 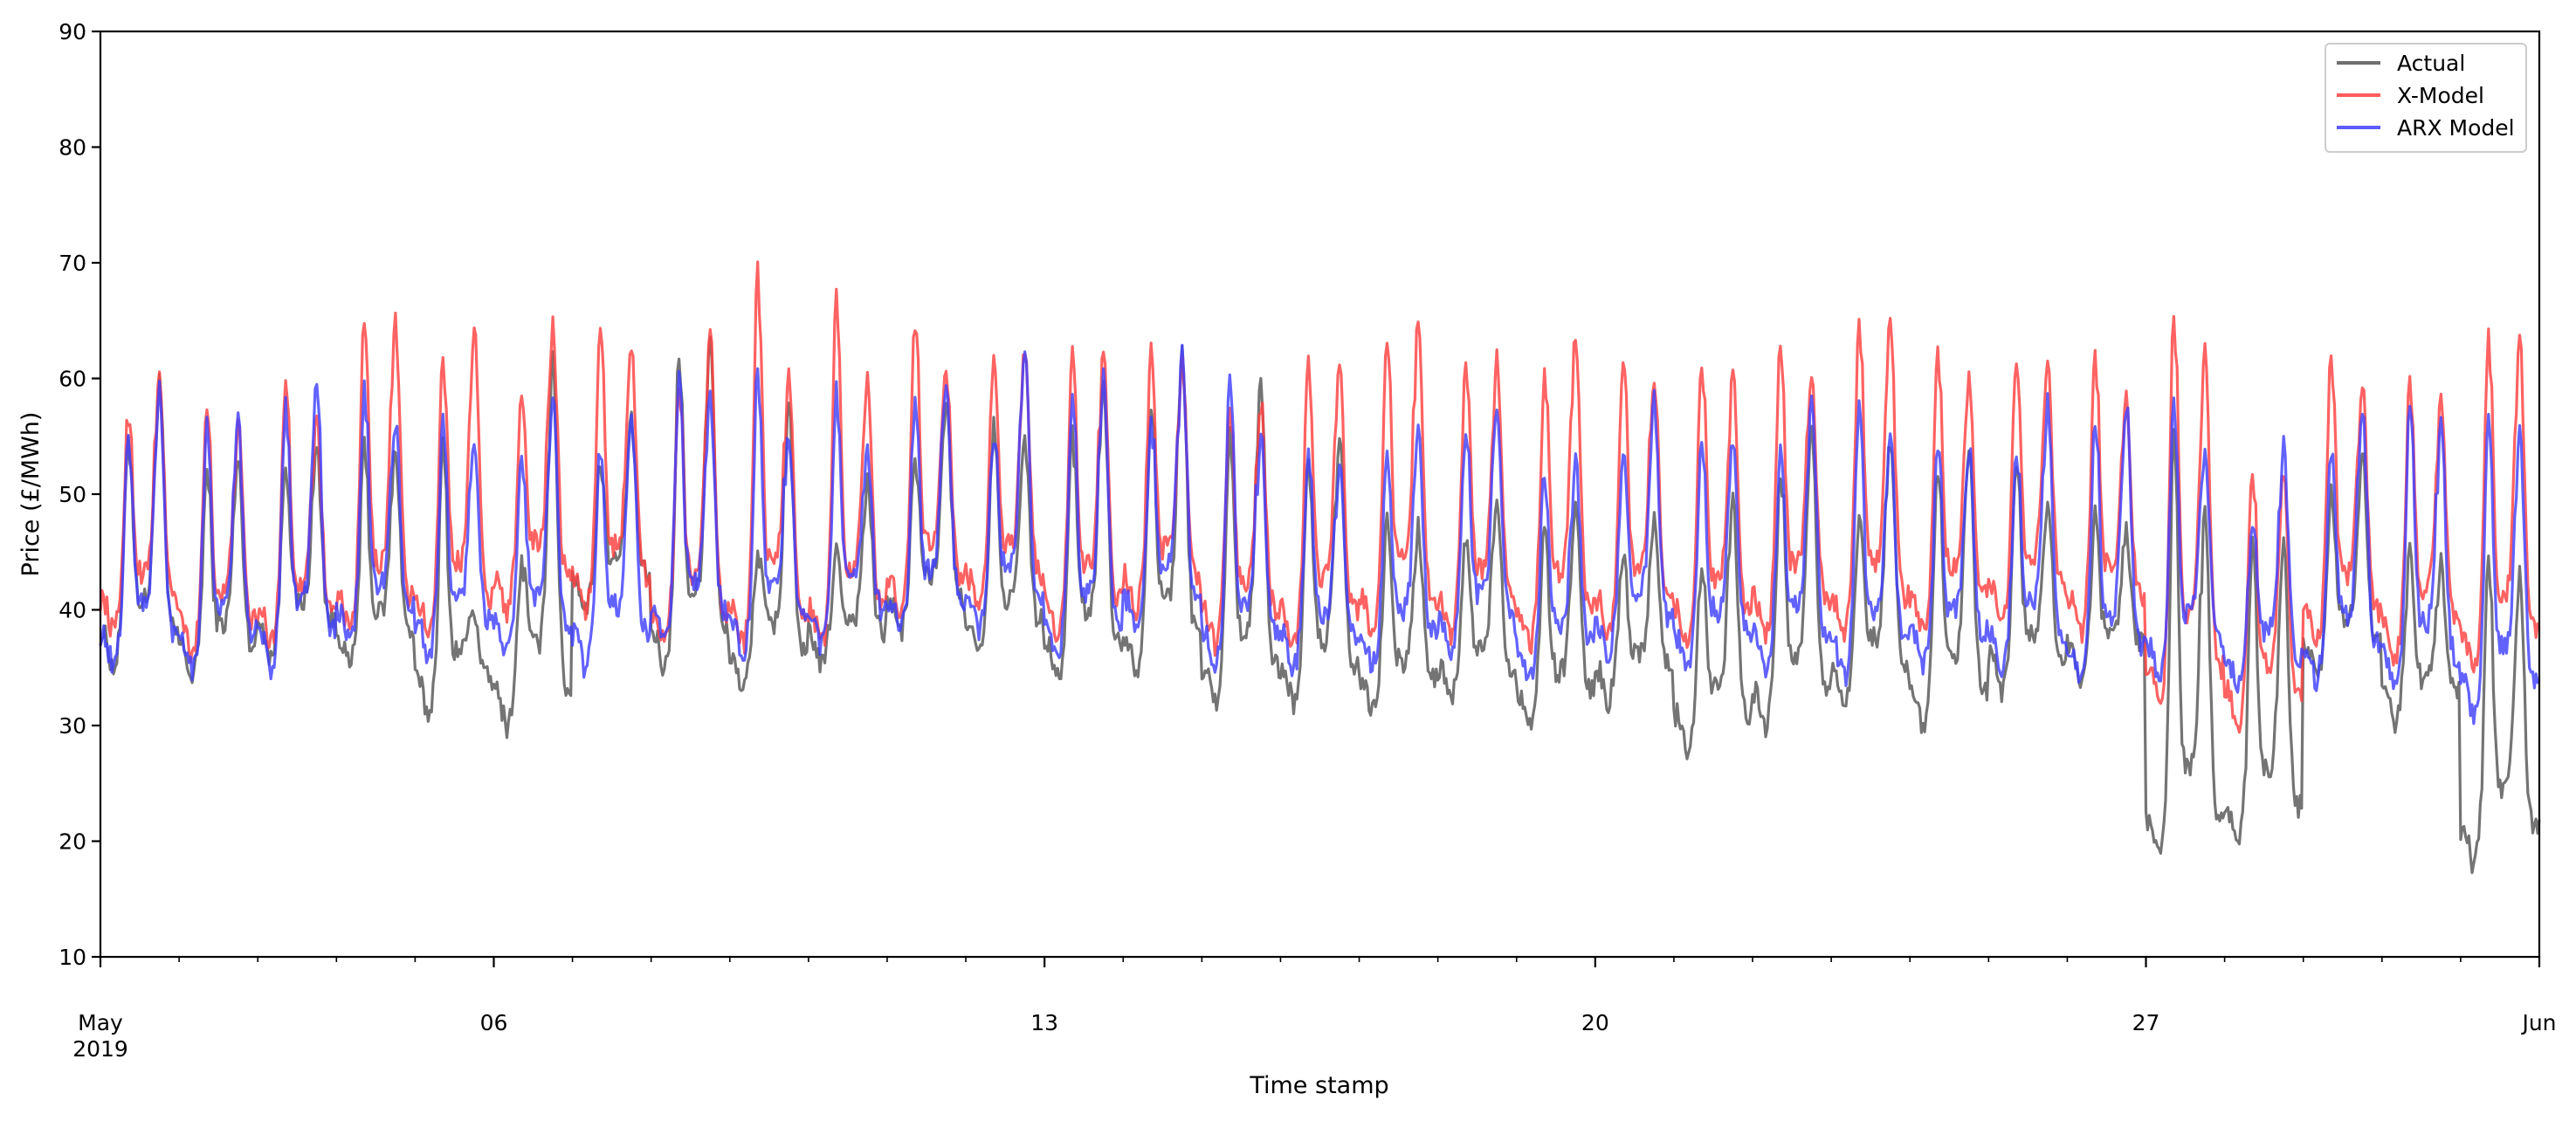 I want to click on y-axis-label: Price (£/MWh), so click(x=31, y=494).